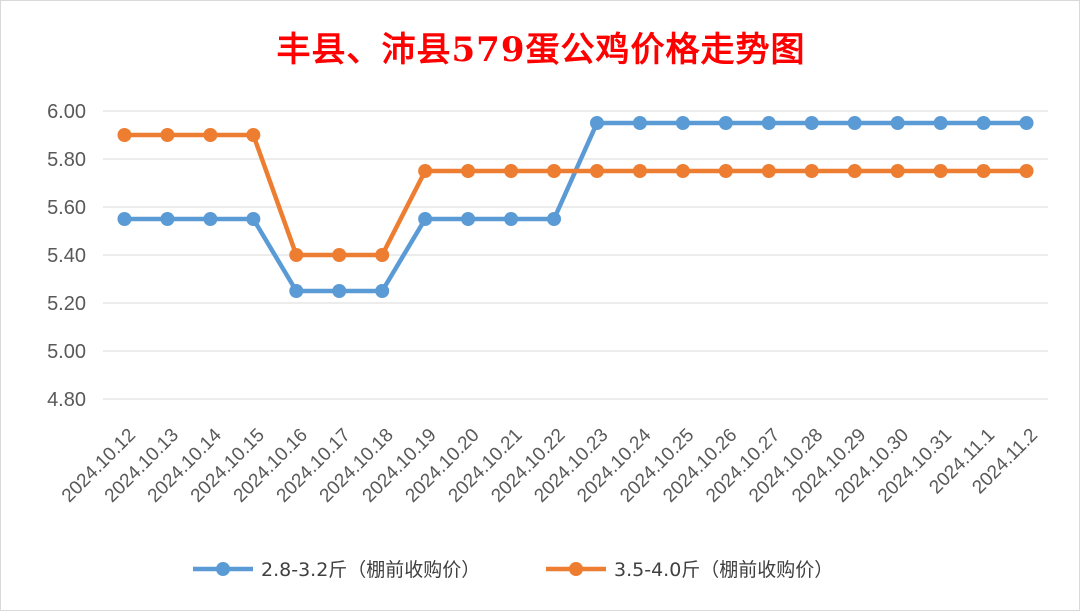 The image size is (1082, 613). I want to click on y-tick-label: 5.60, so click(66, 208).